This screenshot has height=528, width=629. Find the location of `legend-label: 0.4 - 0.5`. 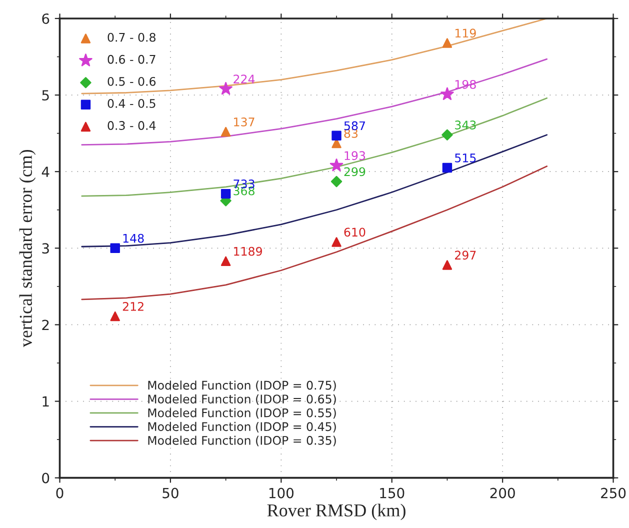

legend-label: 0.4 - 0.5 is located at coordinates (132, 103).